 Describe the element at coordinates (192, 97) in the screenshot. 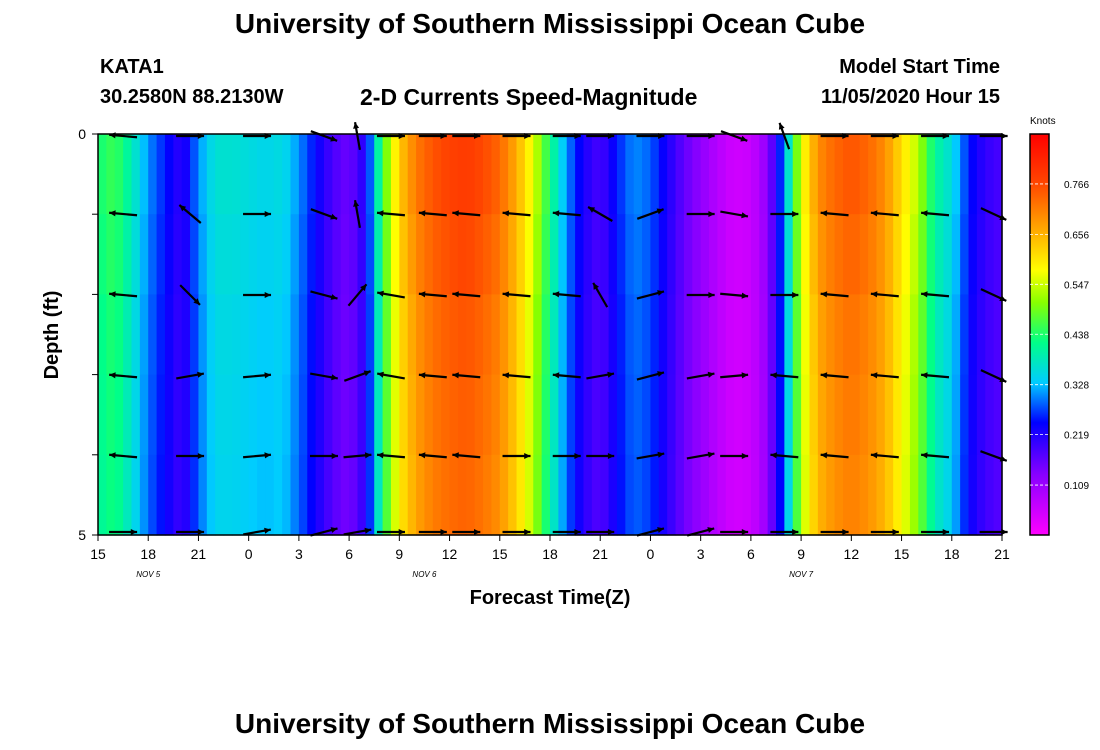

I see `station-coordinates: 30.2580N 88.2130W` at that location.